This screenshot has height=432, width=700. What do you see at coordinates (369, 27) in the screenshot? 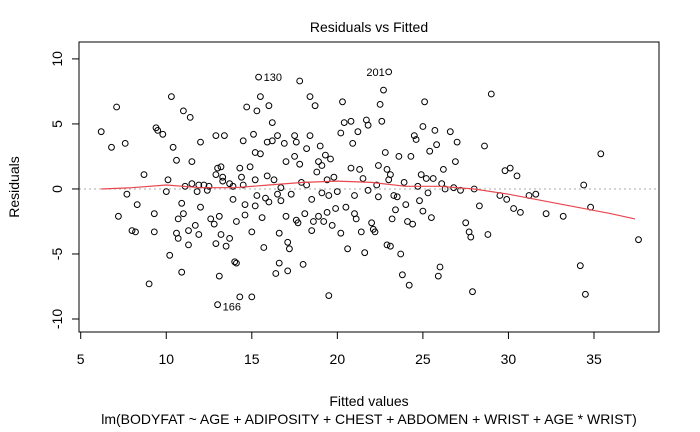
I see `chart-title: Residuals vs Fitted` at bounding box center [369, 27].